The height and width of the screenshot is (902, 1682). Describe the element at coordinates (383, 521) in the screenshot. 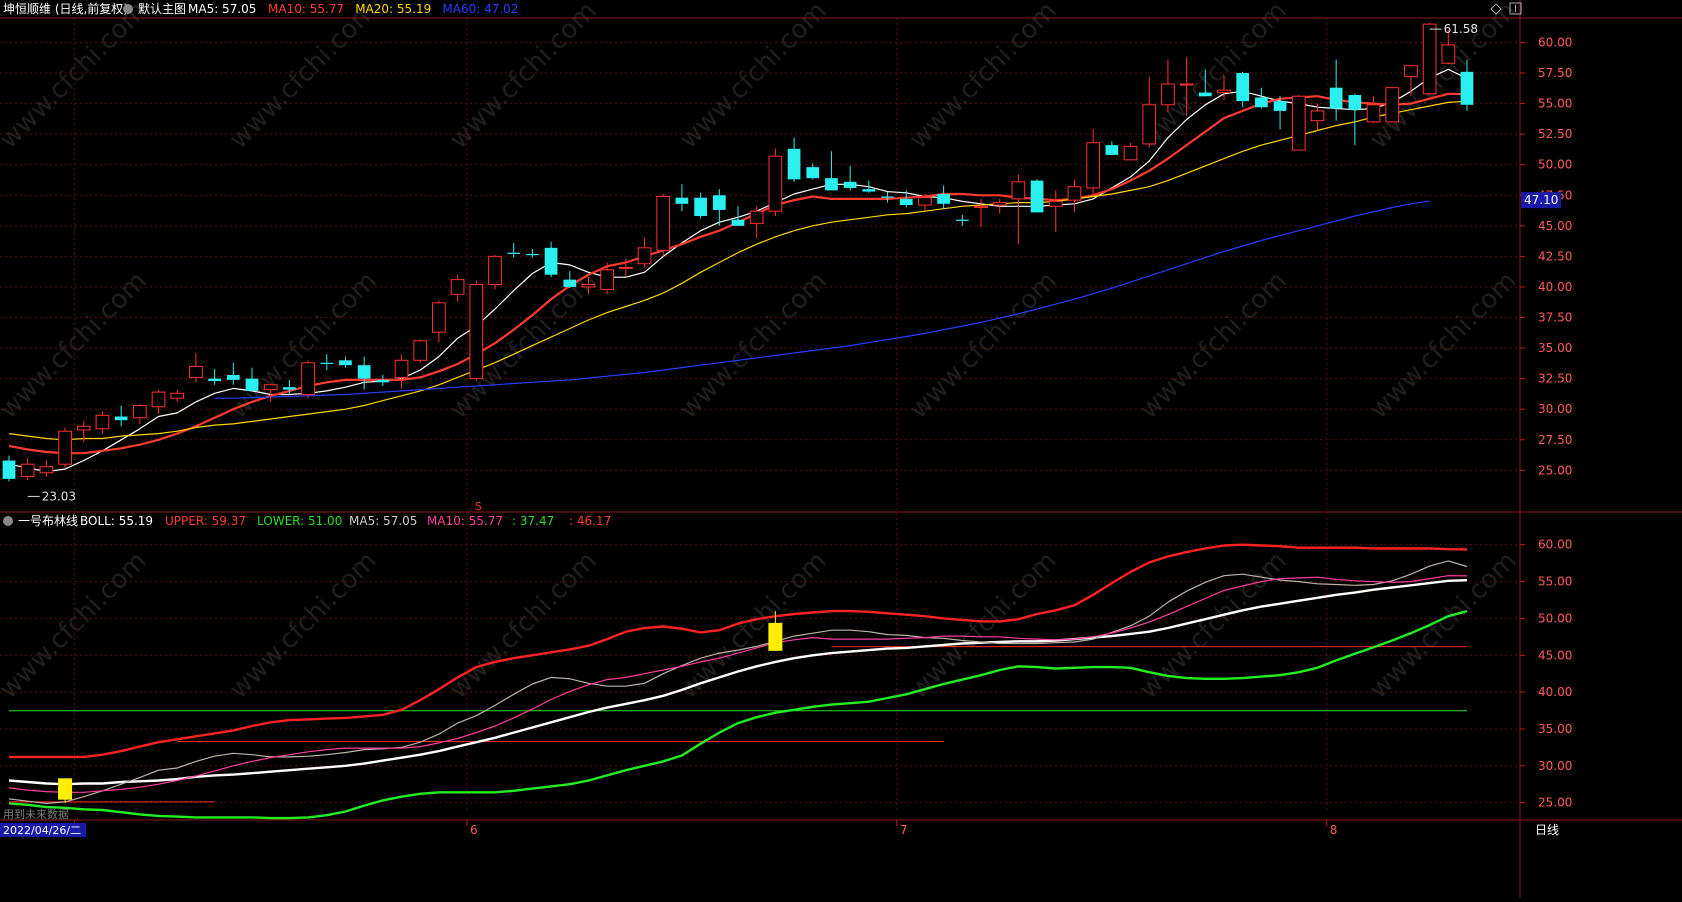

I see `boll-indicator-label: MA5: 57.05` at that location.